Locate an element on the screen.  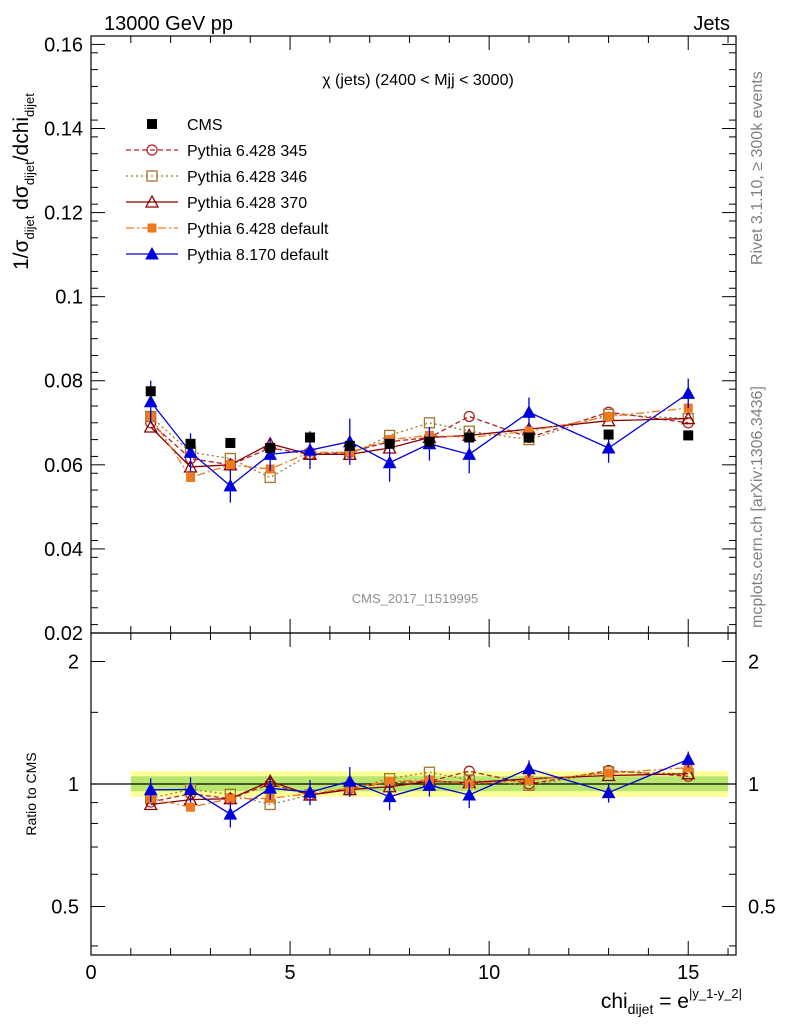
ratio-y-tick-label-right: 1 is located at coordinates (753, 785).